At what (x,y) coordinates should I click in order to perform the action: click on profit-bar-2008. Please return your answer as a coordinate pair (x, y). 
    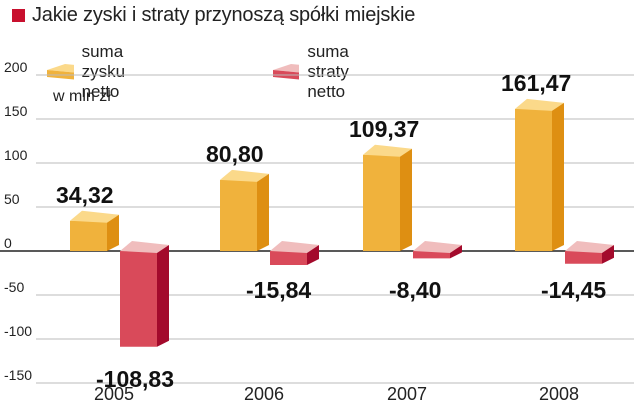
    Looking at the image, I should click on (539, 174).